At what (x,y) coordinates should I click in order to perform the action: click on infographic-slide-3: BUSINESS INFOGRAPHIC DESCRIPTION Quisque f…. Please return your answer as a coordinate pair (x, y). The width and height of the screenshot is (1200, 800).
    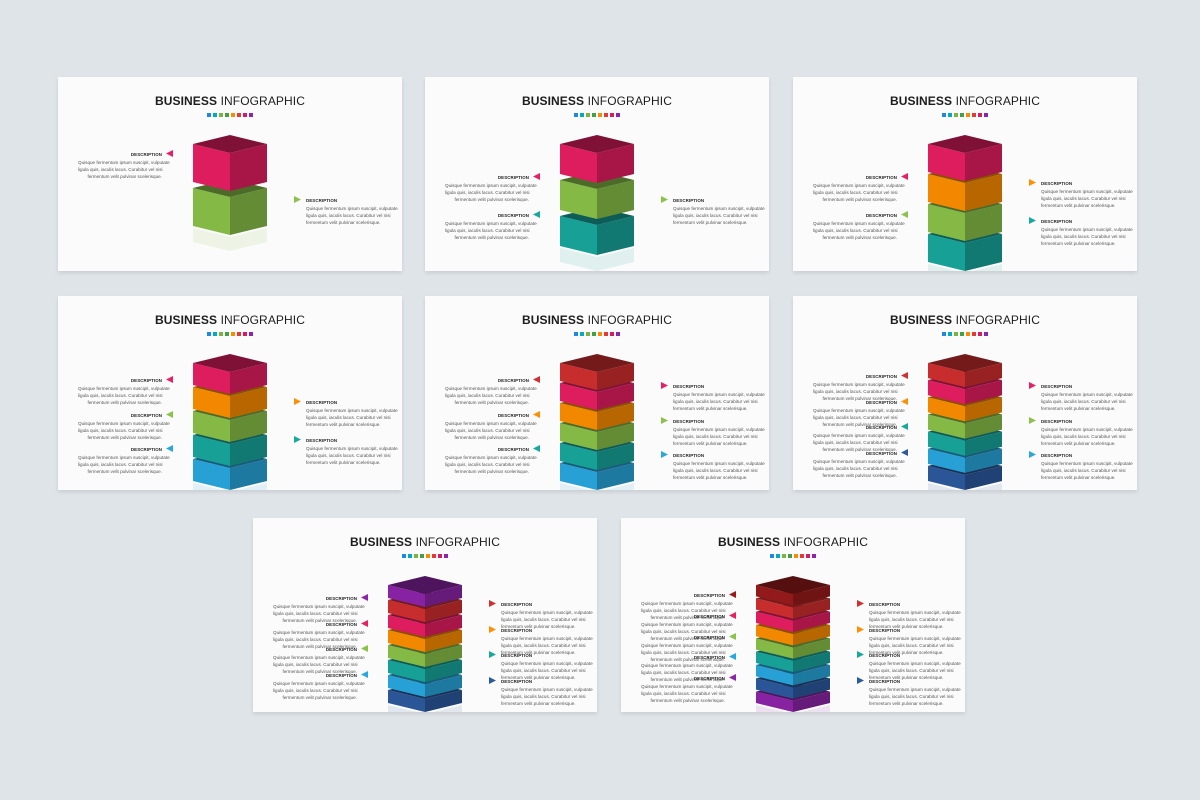
    Looking at the image, I should click on (965, 174).